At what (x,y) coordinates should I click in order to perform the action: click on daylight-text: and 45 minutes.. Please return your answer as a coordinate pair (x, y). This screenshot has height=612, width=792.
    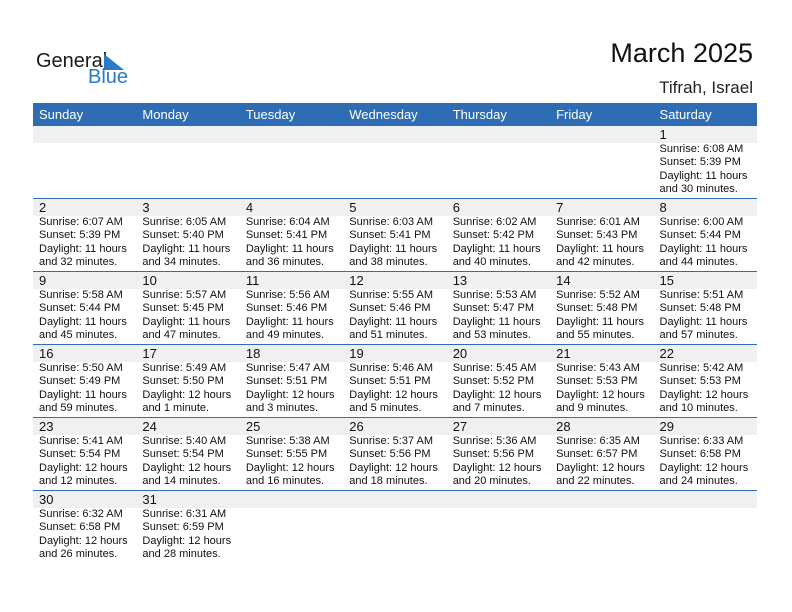
    Looking at the image, I should click on (78, 334).